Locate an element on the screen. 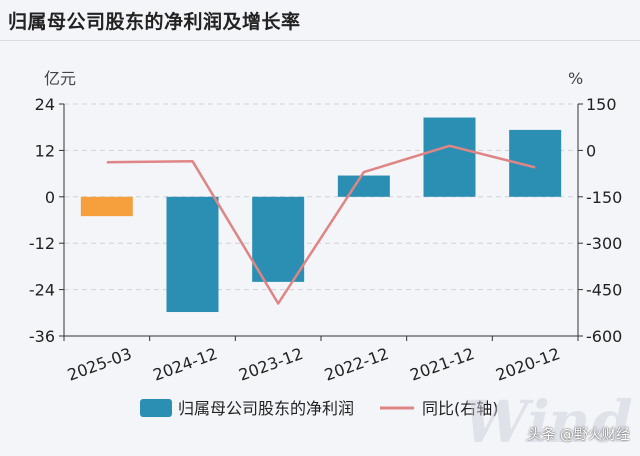  legend: 归属母公司股东的净利润 同比(右轴) is located at coordinates (319, 408).